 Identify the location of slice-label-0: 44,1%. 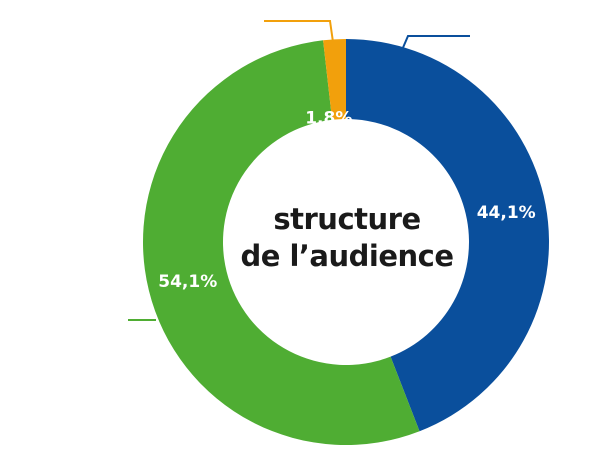
(506, 213).